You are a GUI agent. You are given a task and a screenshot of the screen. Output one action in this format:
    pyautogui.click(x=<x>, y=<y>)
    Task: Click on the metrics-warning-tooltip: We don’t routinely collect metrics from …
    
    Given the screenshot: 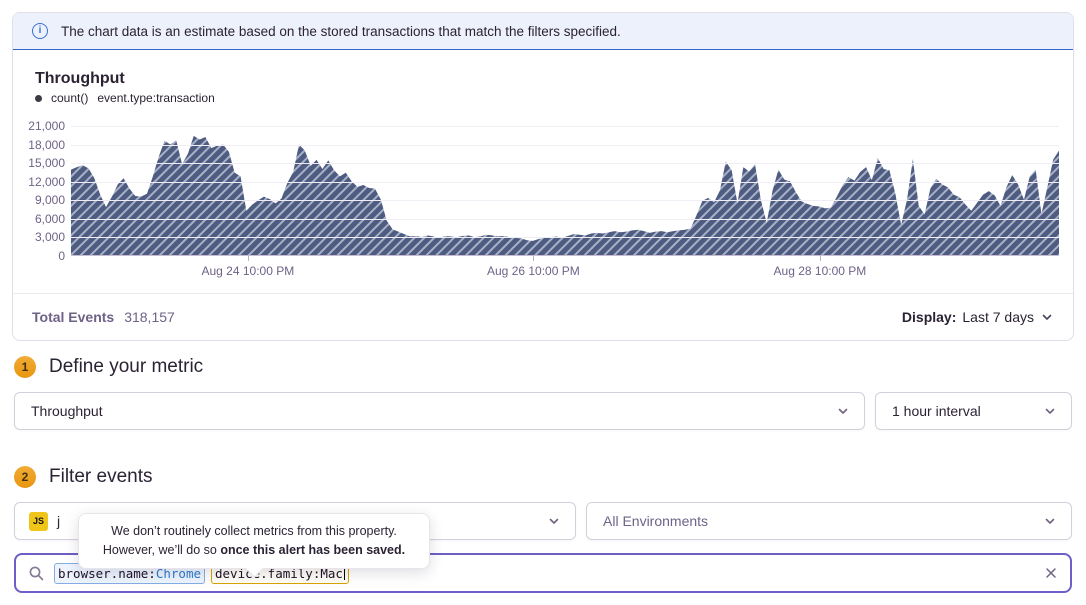 What is the action you would take?
    pyautogui.click(x=254, y=541)
    